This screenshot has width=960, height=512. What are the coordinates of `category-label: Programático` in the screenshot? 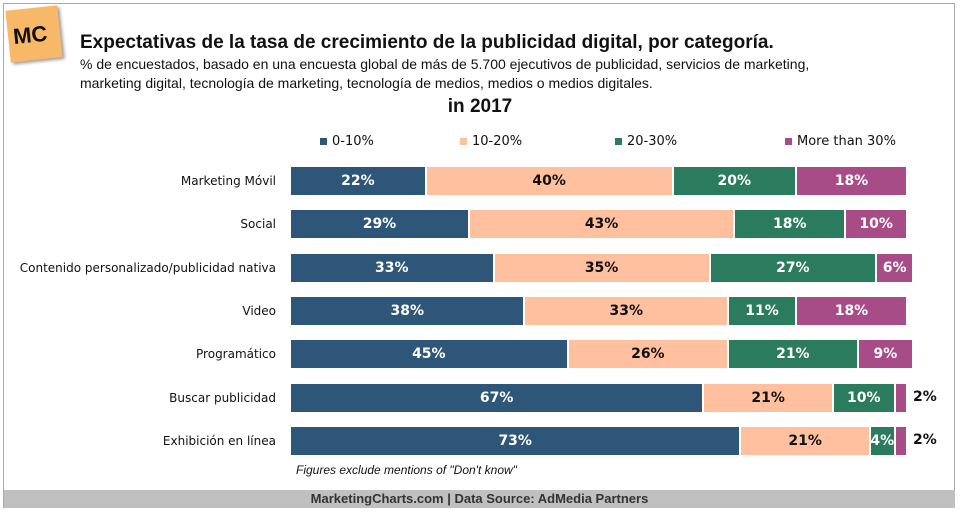 It's located at (236, 354).